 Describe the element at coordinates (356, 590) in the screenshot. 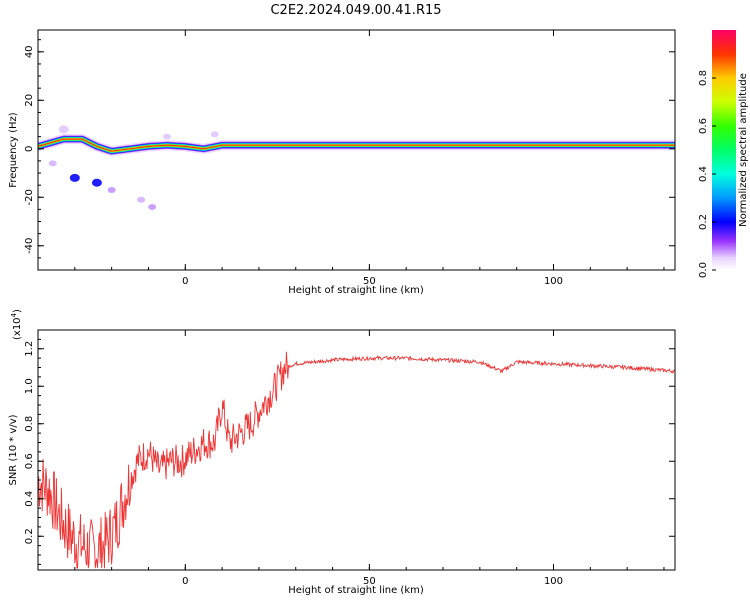

I see `snr-xlabel: Height of straight line (km)` at that location.